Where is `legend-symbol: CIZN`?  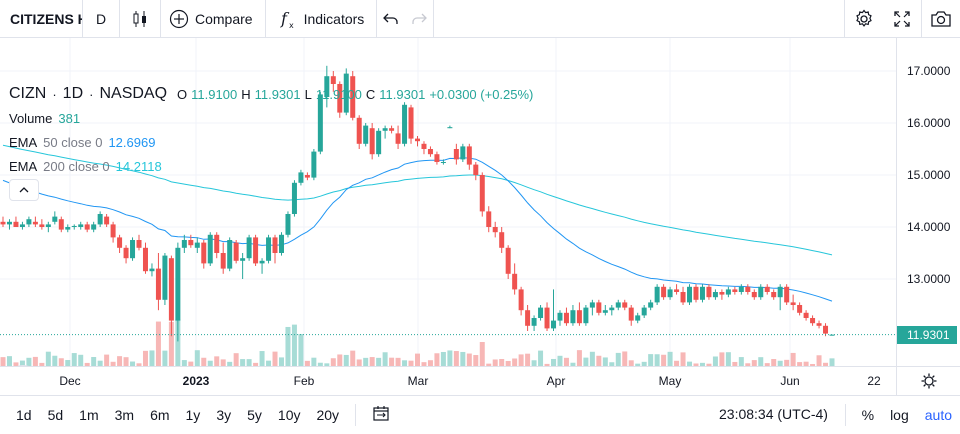
legend-symbol: CIZN is located at coordinates (28, 93).